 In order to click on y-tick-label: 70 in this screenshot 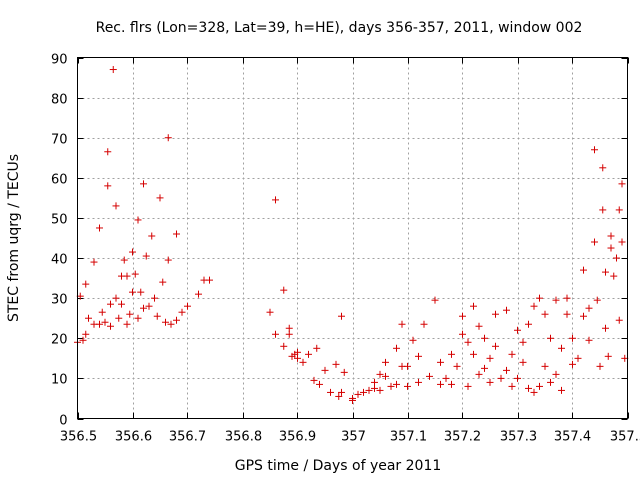, I will do `click(59, 140)`.